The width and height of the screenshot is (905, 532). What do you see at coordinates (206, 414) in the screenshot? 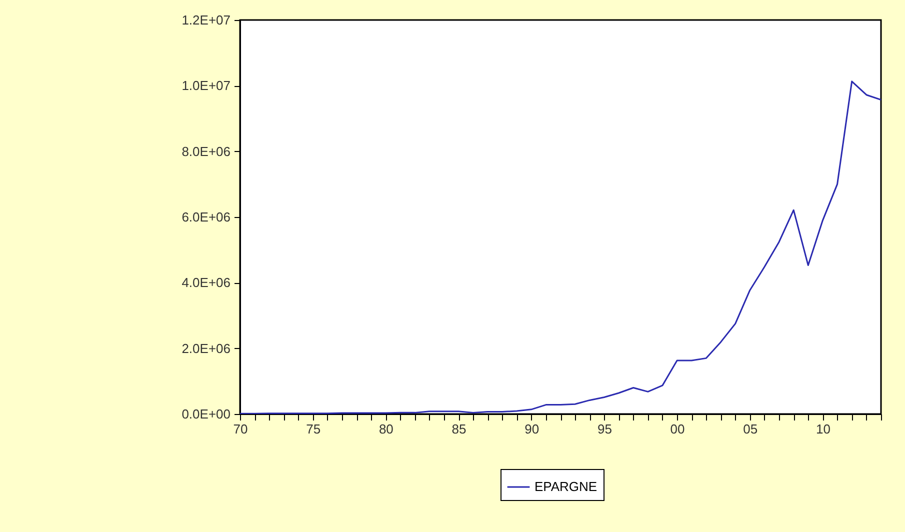
I see `y-tick-label: 0.0E+00` at bounding box center [206, 414].